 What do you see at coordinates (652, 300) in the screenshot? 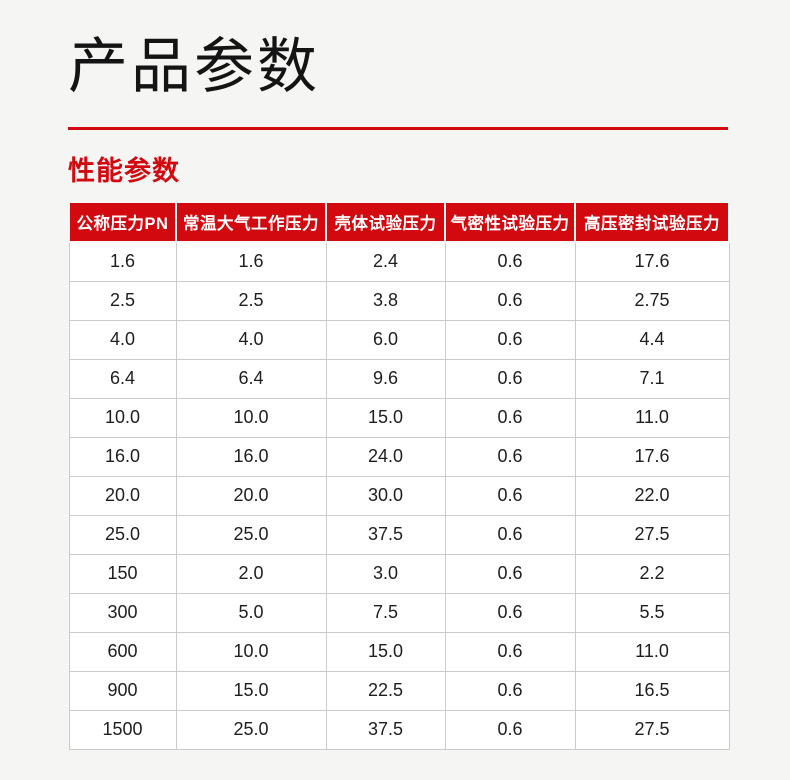
I see `table-cell: 2.75` at bounding box center [652, 300].